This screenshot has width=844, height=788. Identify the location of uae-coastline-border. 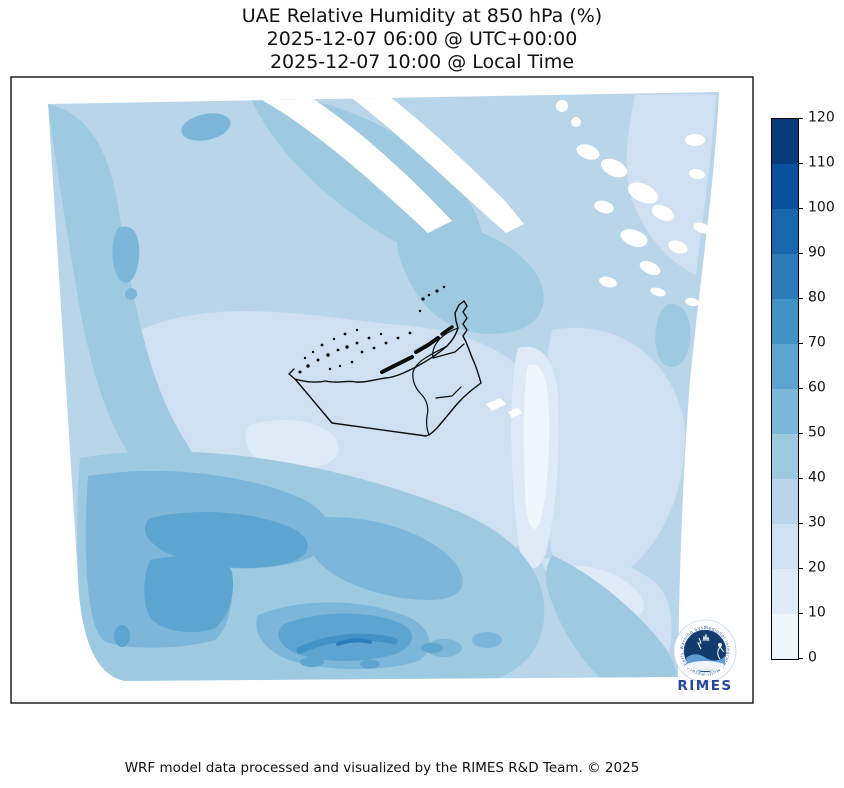
(385, 368).